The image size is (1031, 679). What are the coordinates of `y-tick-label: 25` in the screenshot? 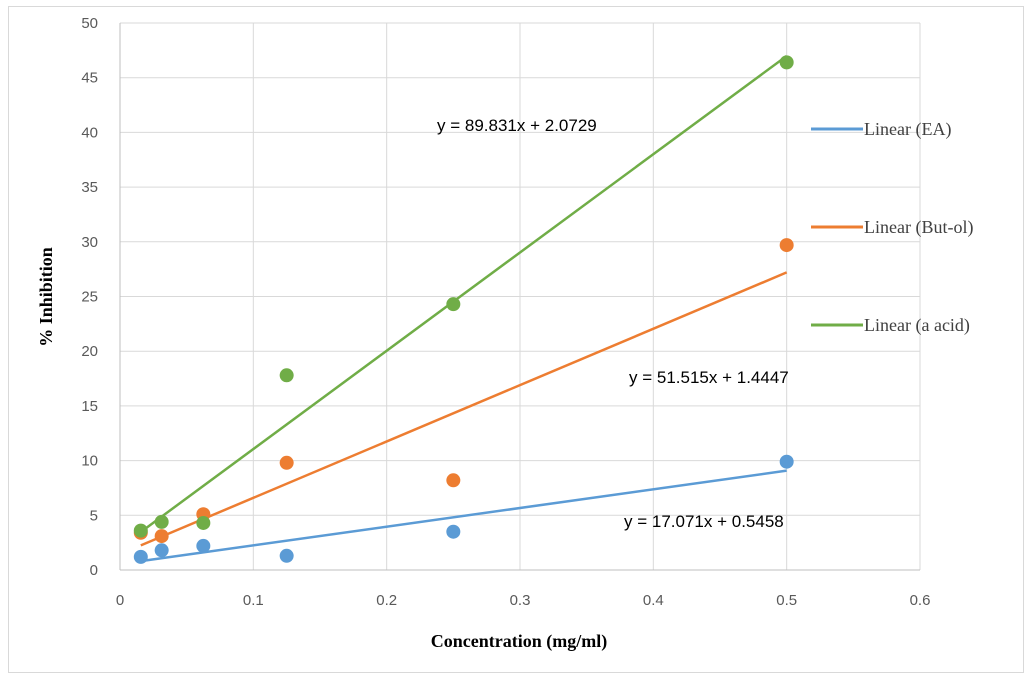 It's located at (89, 297).